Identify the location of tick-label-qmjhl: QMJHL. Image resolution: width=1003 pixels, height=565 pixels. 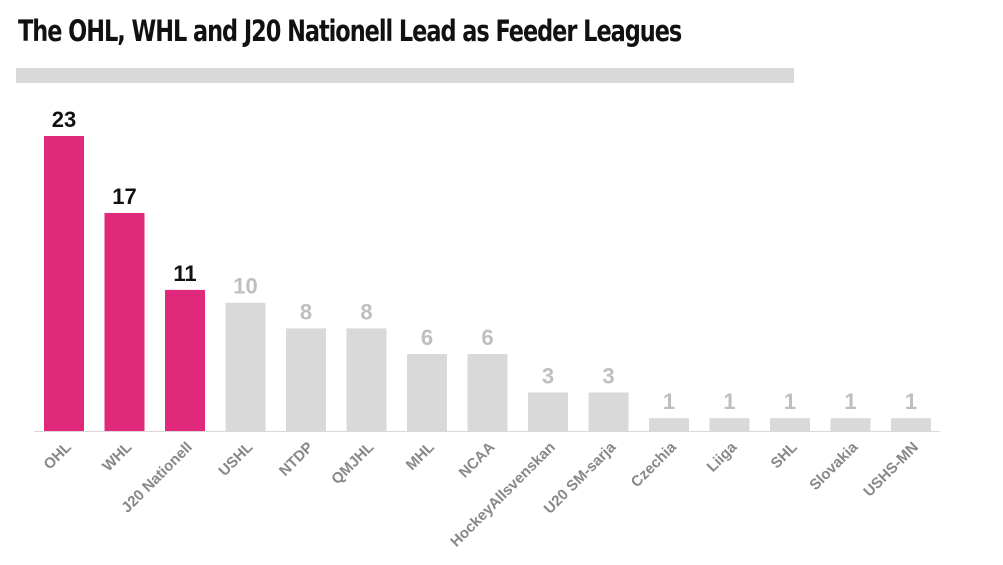
(352, 463).